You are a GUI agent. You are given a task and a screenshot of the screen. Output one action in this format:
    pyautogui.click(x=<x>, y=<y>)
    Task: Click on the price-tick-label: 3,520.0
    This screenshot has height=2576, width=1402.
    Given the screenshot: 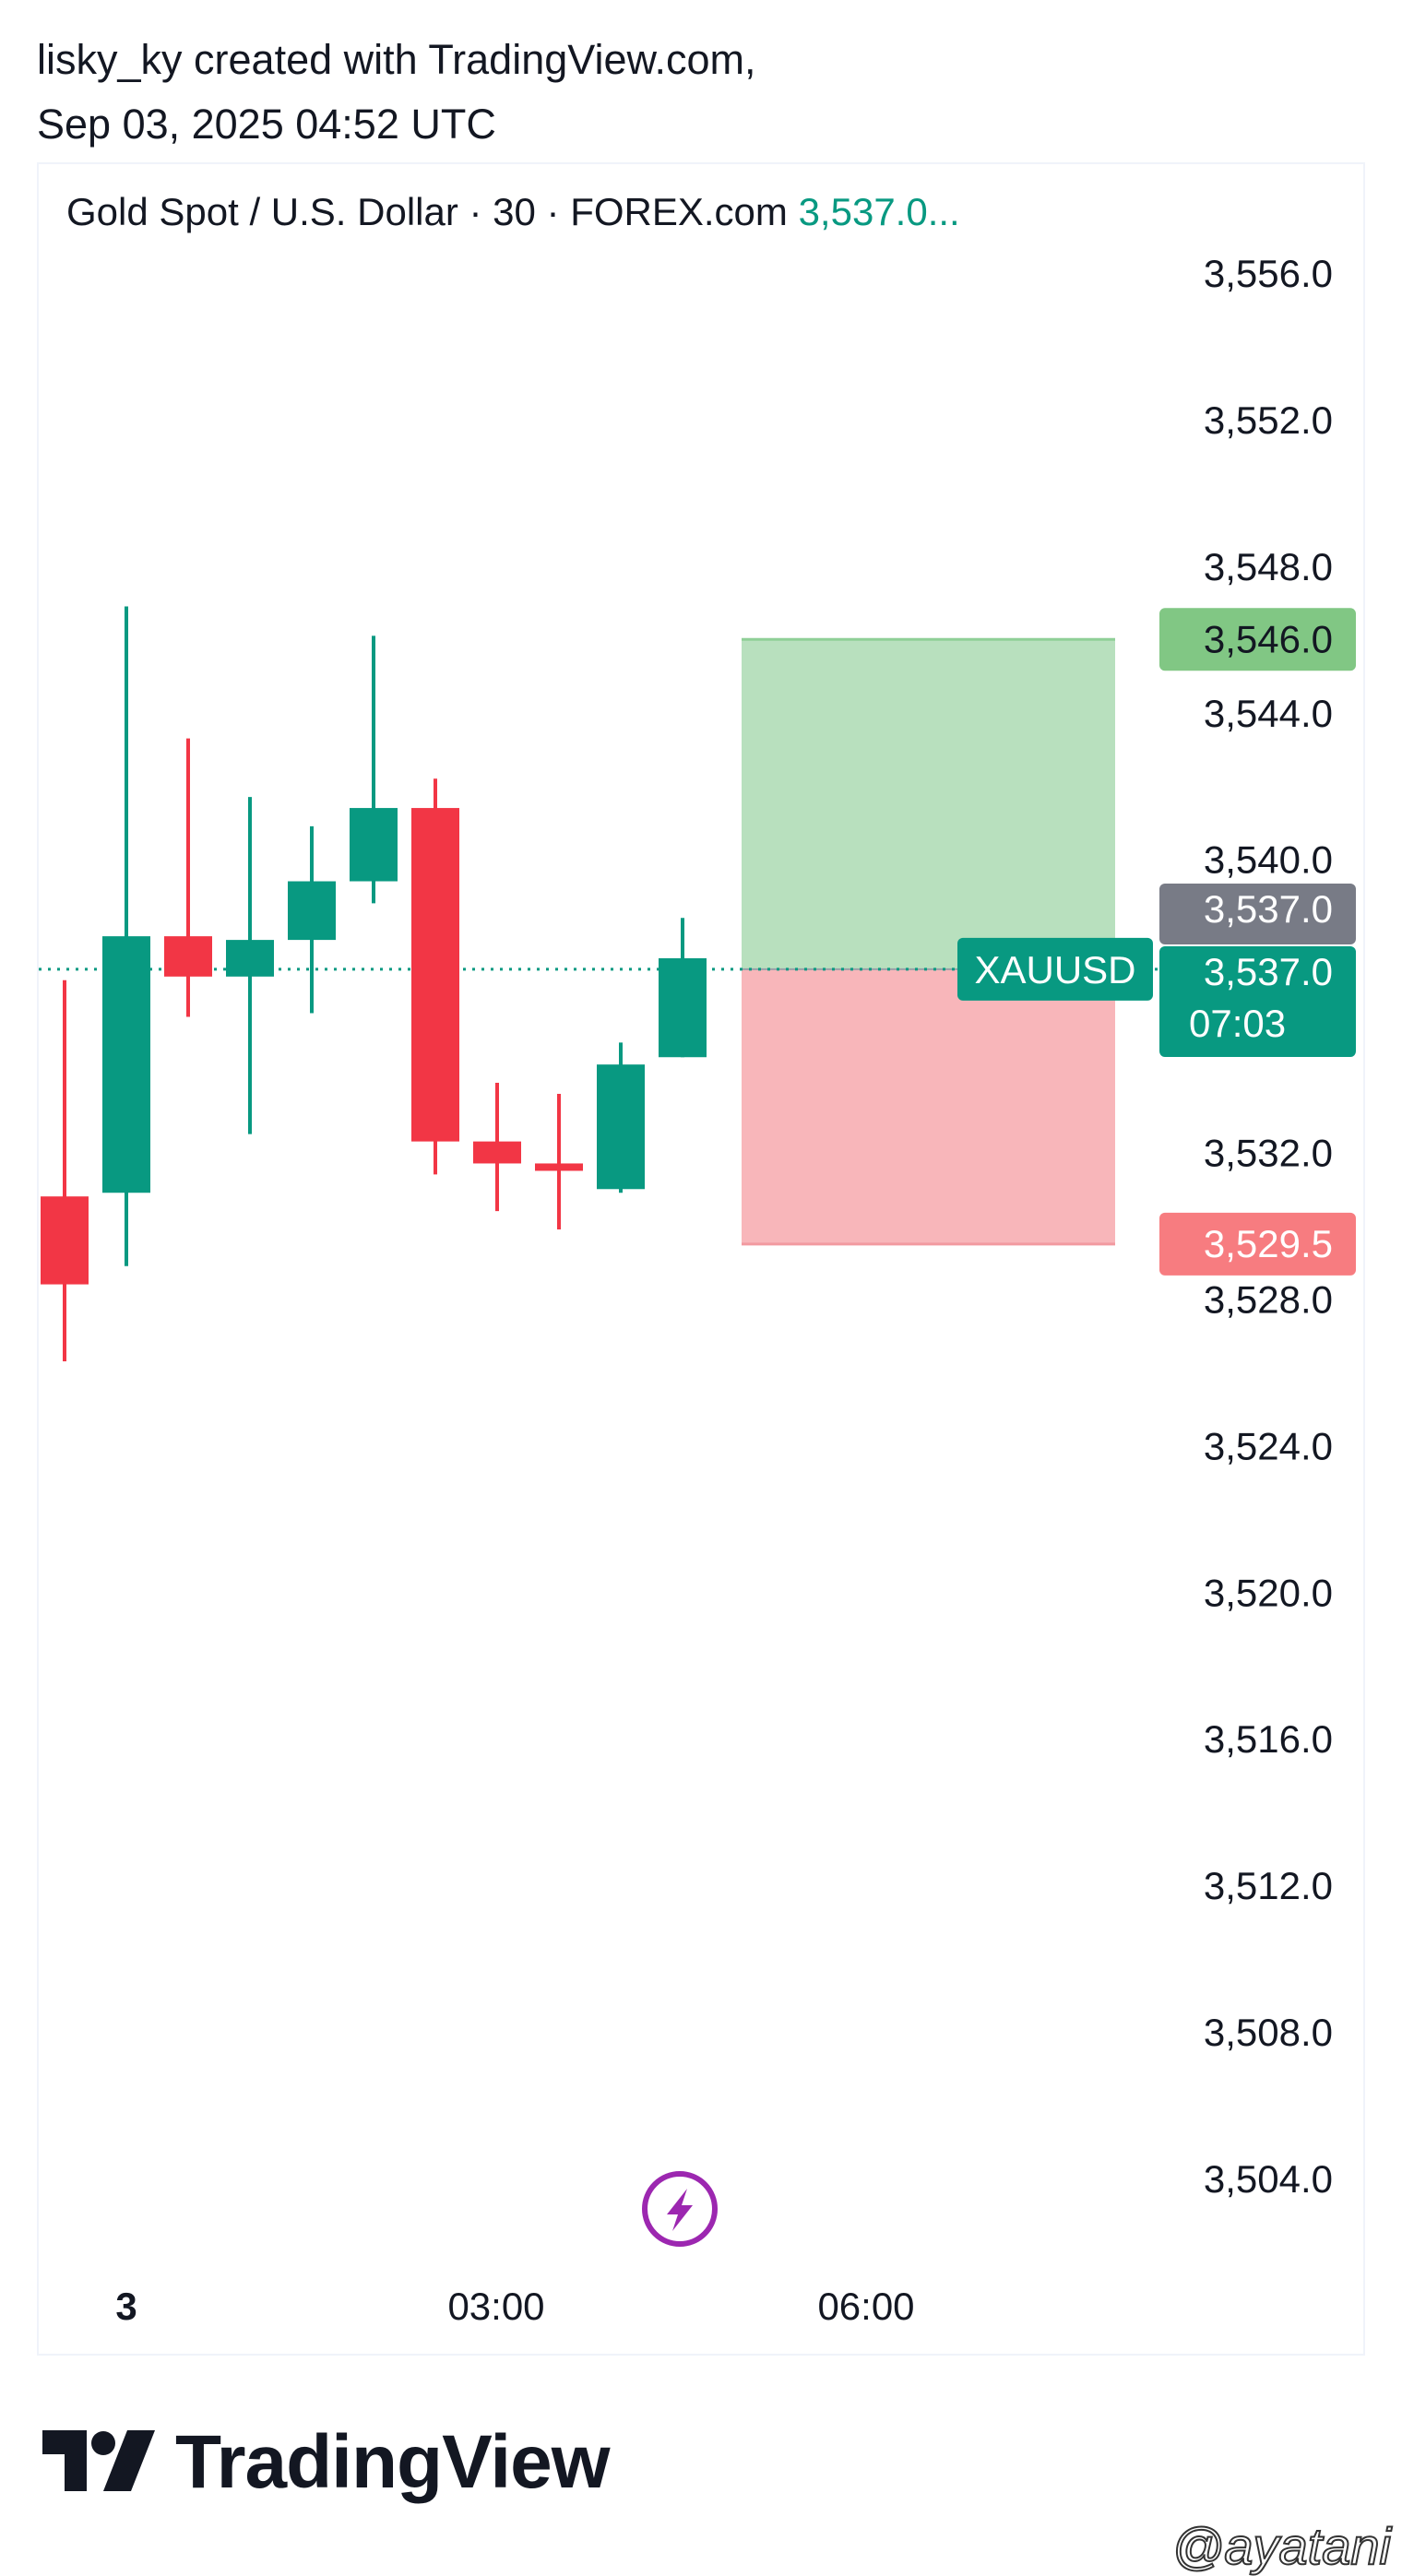 What is the action you would take?
    pyautogui.click(x=1268, y=1592)
    